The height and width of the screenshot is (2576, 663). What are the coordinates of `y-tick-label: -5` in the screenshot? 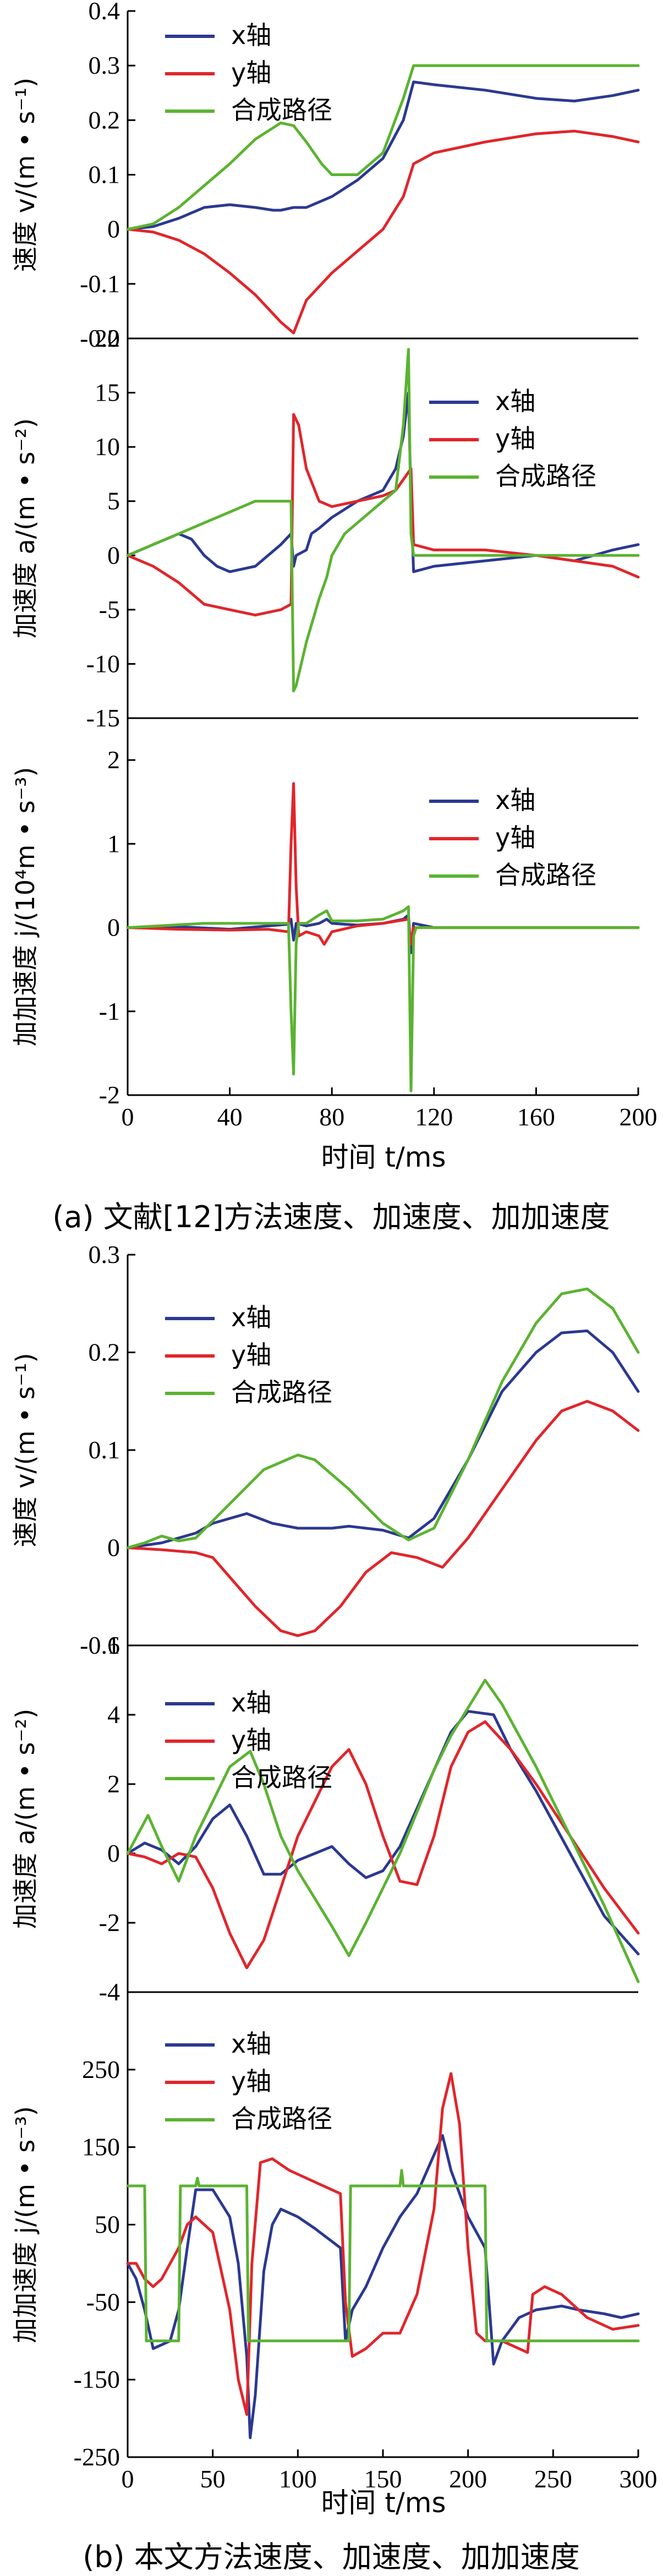 It's located at (110, 609).